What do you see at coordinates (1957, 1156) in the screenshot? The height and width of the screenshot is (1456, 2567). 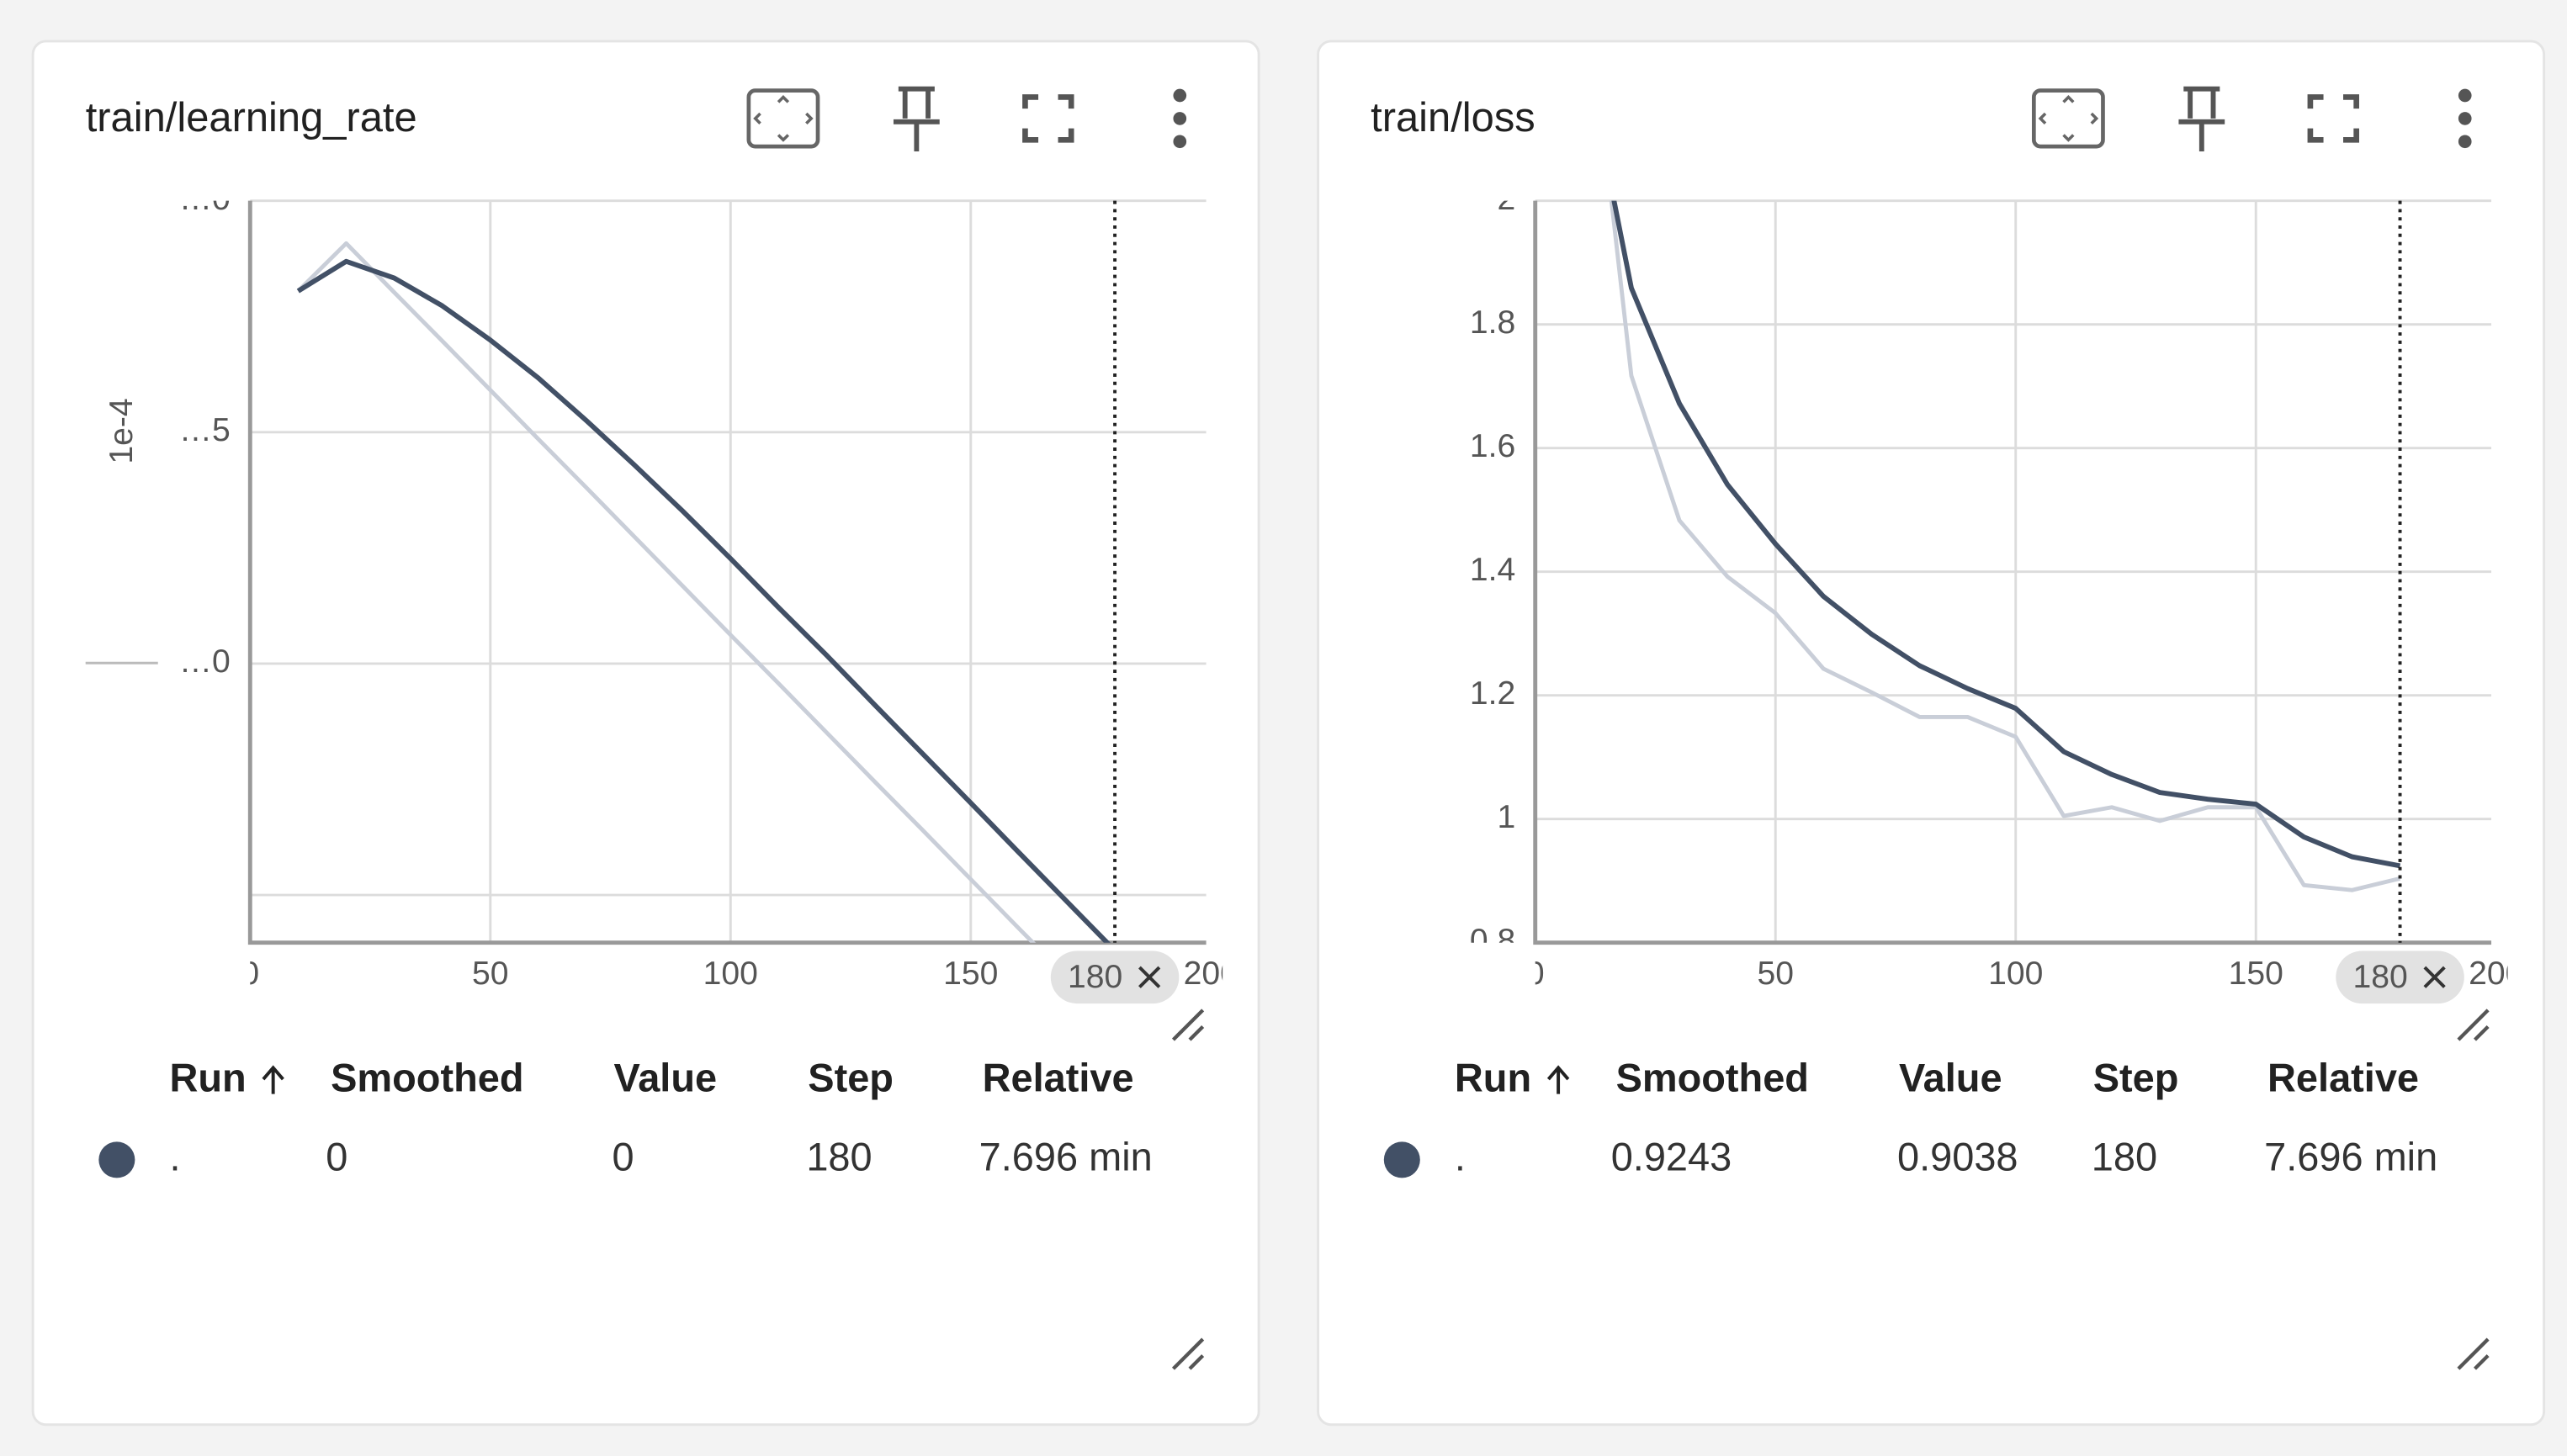 I see `table-cell: 0.9038` at bounding box center [1957, 1156].